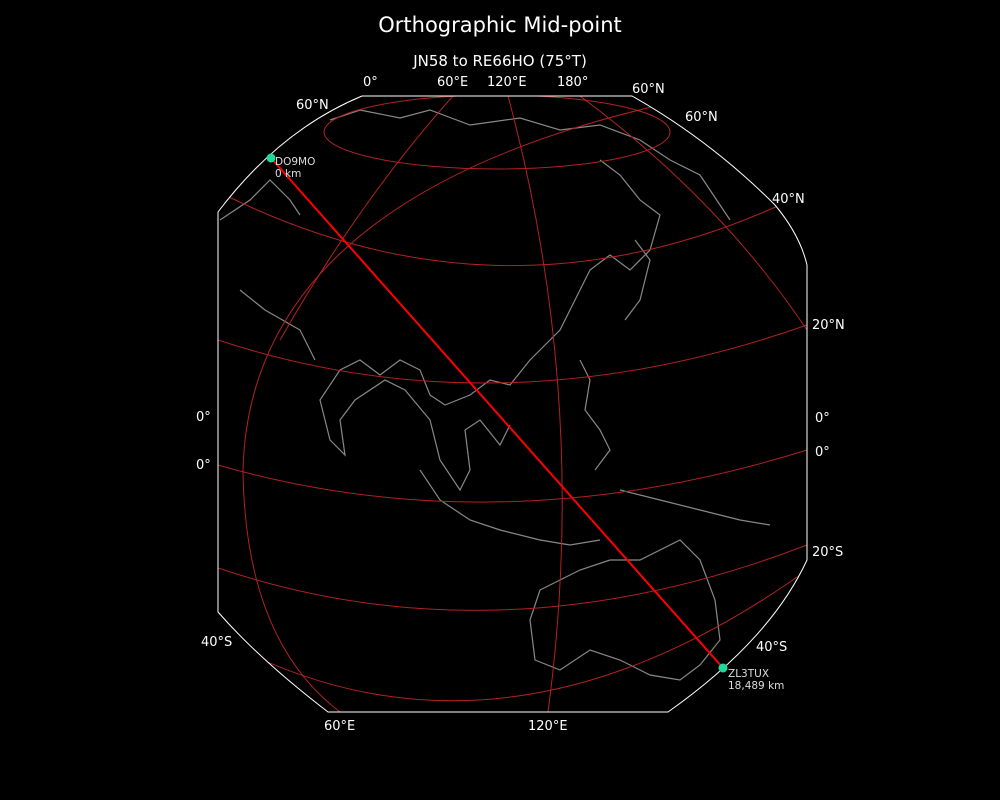 The height and width of the screenshot is (800, 1000). Describe the element at coordinates (500, 61) in the screenshot. I see `chart-subtitle: JN58 to RE66HO (75°T)` at that location.